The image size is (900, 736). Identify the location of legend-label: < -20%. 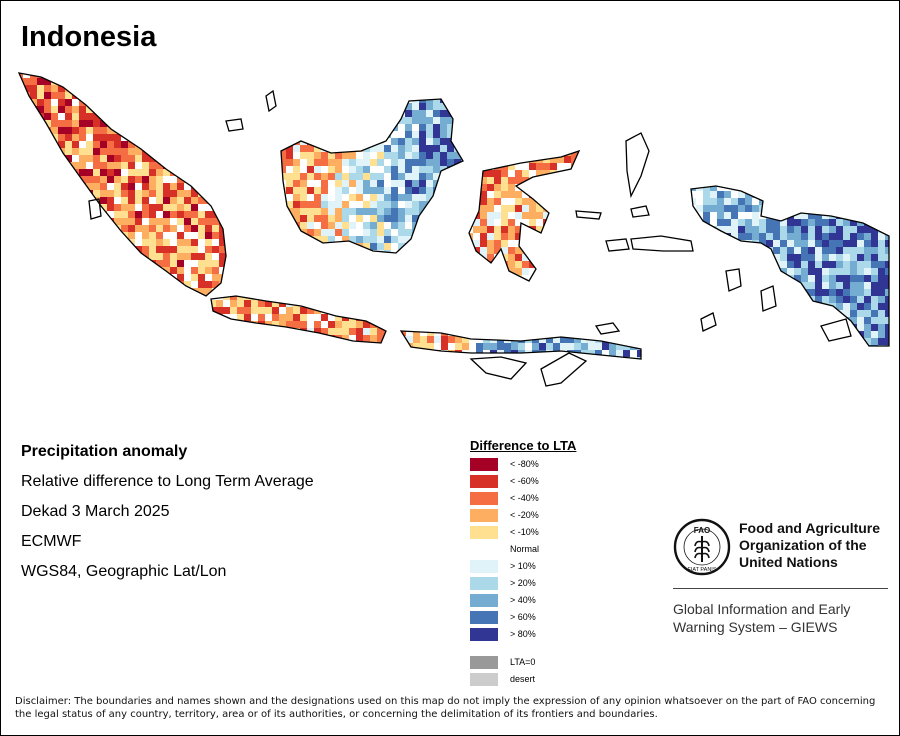
(524, 515).